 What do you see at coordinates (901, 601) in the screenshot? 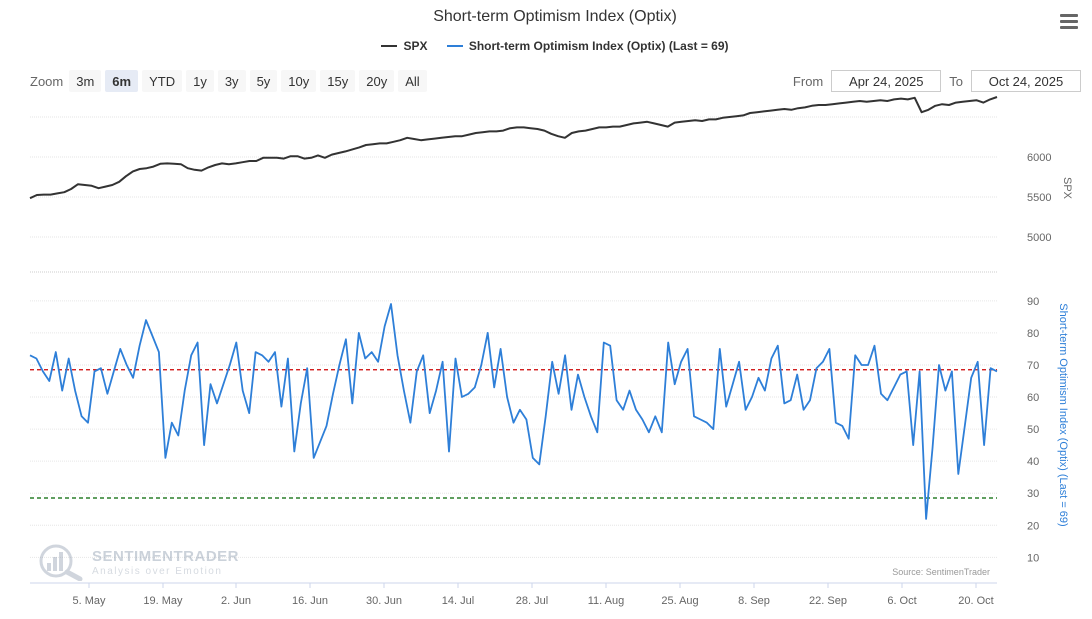
I see `x-tick-label: 6. Oct` at bounding box center [901, 601].